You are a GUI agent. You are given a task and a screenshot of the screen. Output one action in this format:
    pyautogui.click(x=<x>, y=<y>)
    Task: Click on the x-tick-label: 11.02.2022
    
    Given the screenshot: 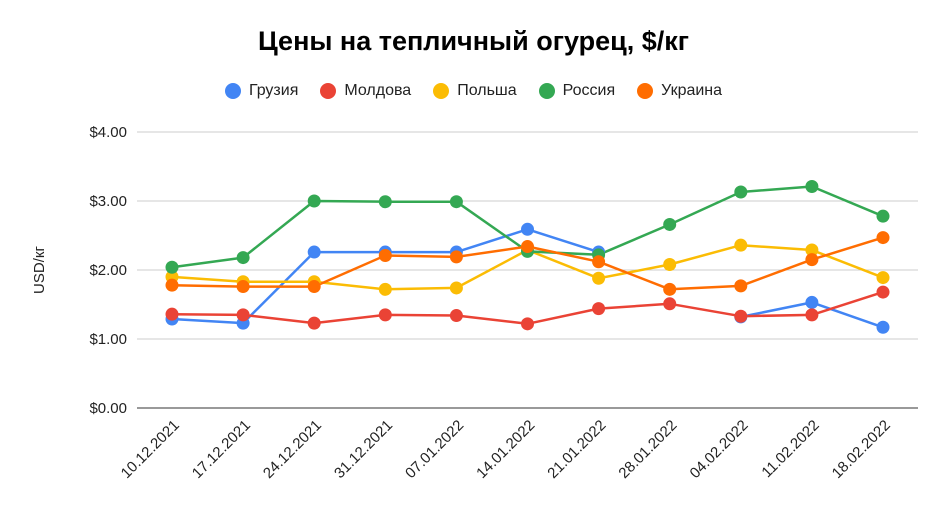 What is the action you would take?
    pyautogui.click(x=790, y=449)
    